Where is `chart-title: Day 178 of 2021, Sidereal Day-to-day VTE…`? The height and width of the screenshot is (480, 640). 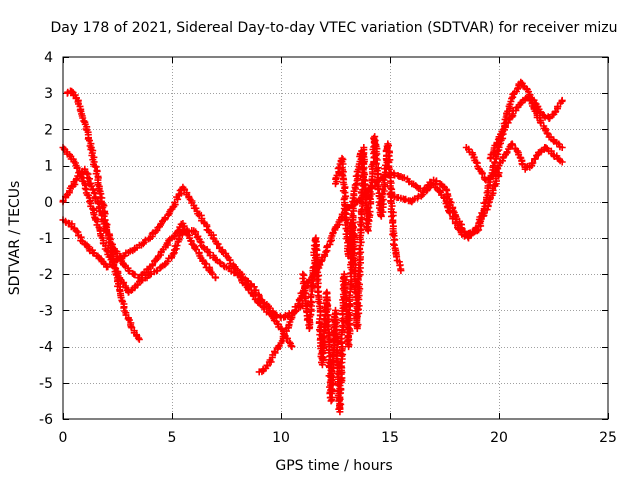 chart-title: Day 178 of 2021, Sidereal Day-to-day VTE… is located at coordinates (334, 28).